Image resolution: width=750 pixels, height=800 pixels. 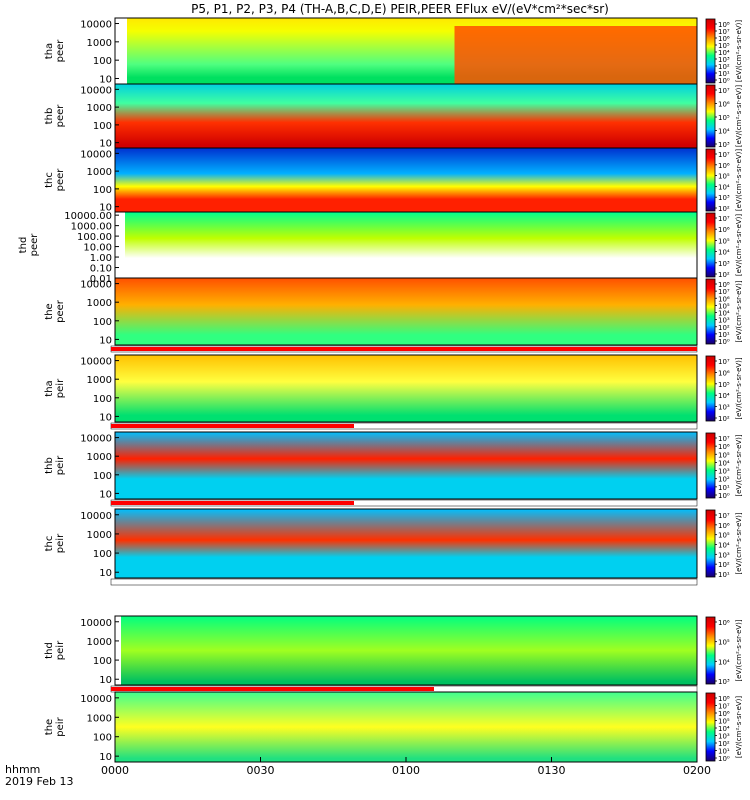 I want to click on y-axis-label: tha, so click(x=49, y=388).